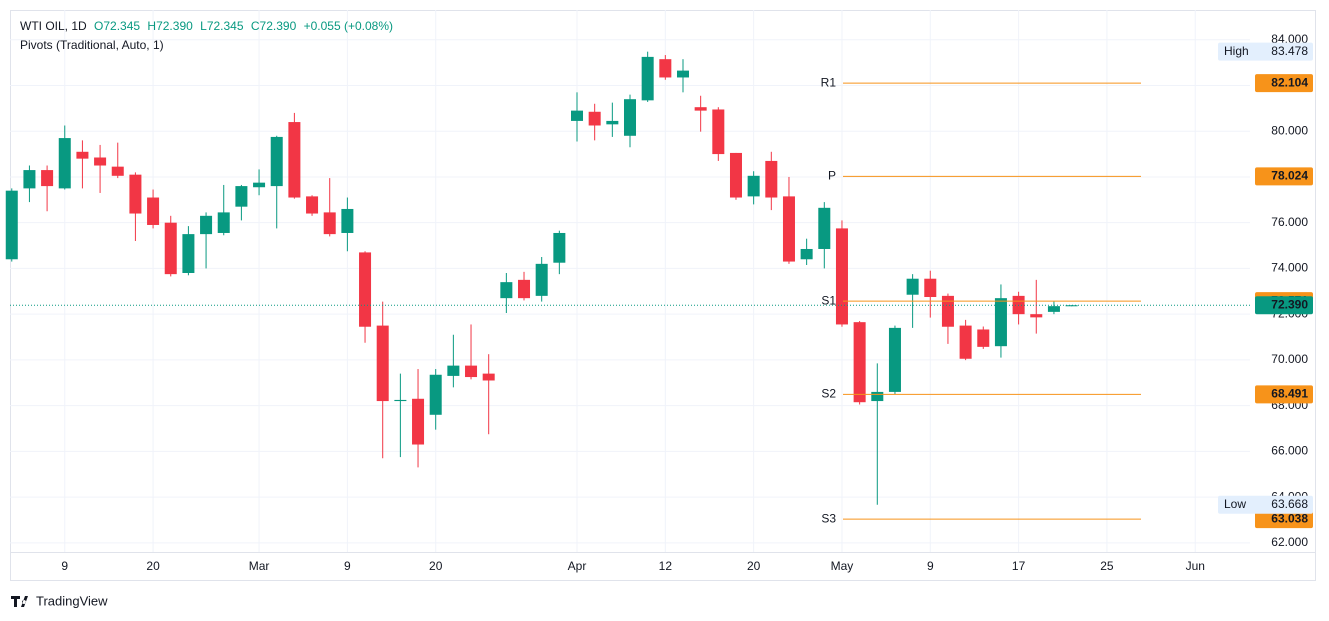 This screenshot has width=1329, height=621. Describe the element at coordinates (1289, 51) in the screenshot. I see `extreme-value: 83.478` at that location.